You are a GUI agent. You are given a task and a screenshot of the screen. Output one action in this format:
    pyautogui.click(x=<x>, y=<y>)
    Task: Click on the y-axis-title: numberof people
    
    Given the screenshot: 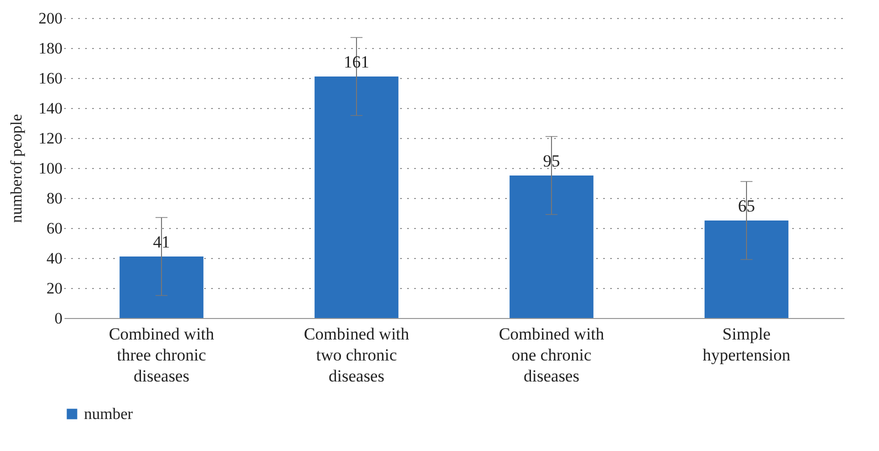 What is the action you would take?
    pyautogui.click(x=17, y=168)
    